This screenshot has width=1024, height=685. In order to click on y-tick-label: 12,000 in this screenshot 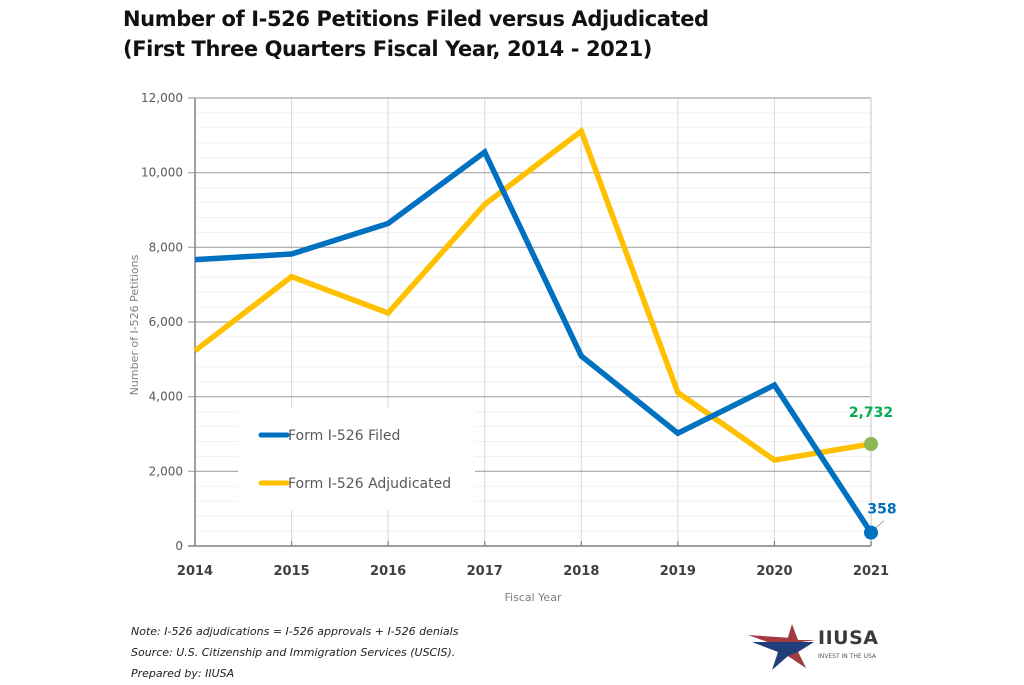, I will do `click(162, 98)`.